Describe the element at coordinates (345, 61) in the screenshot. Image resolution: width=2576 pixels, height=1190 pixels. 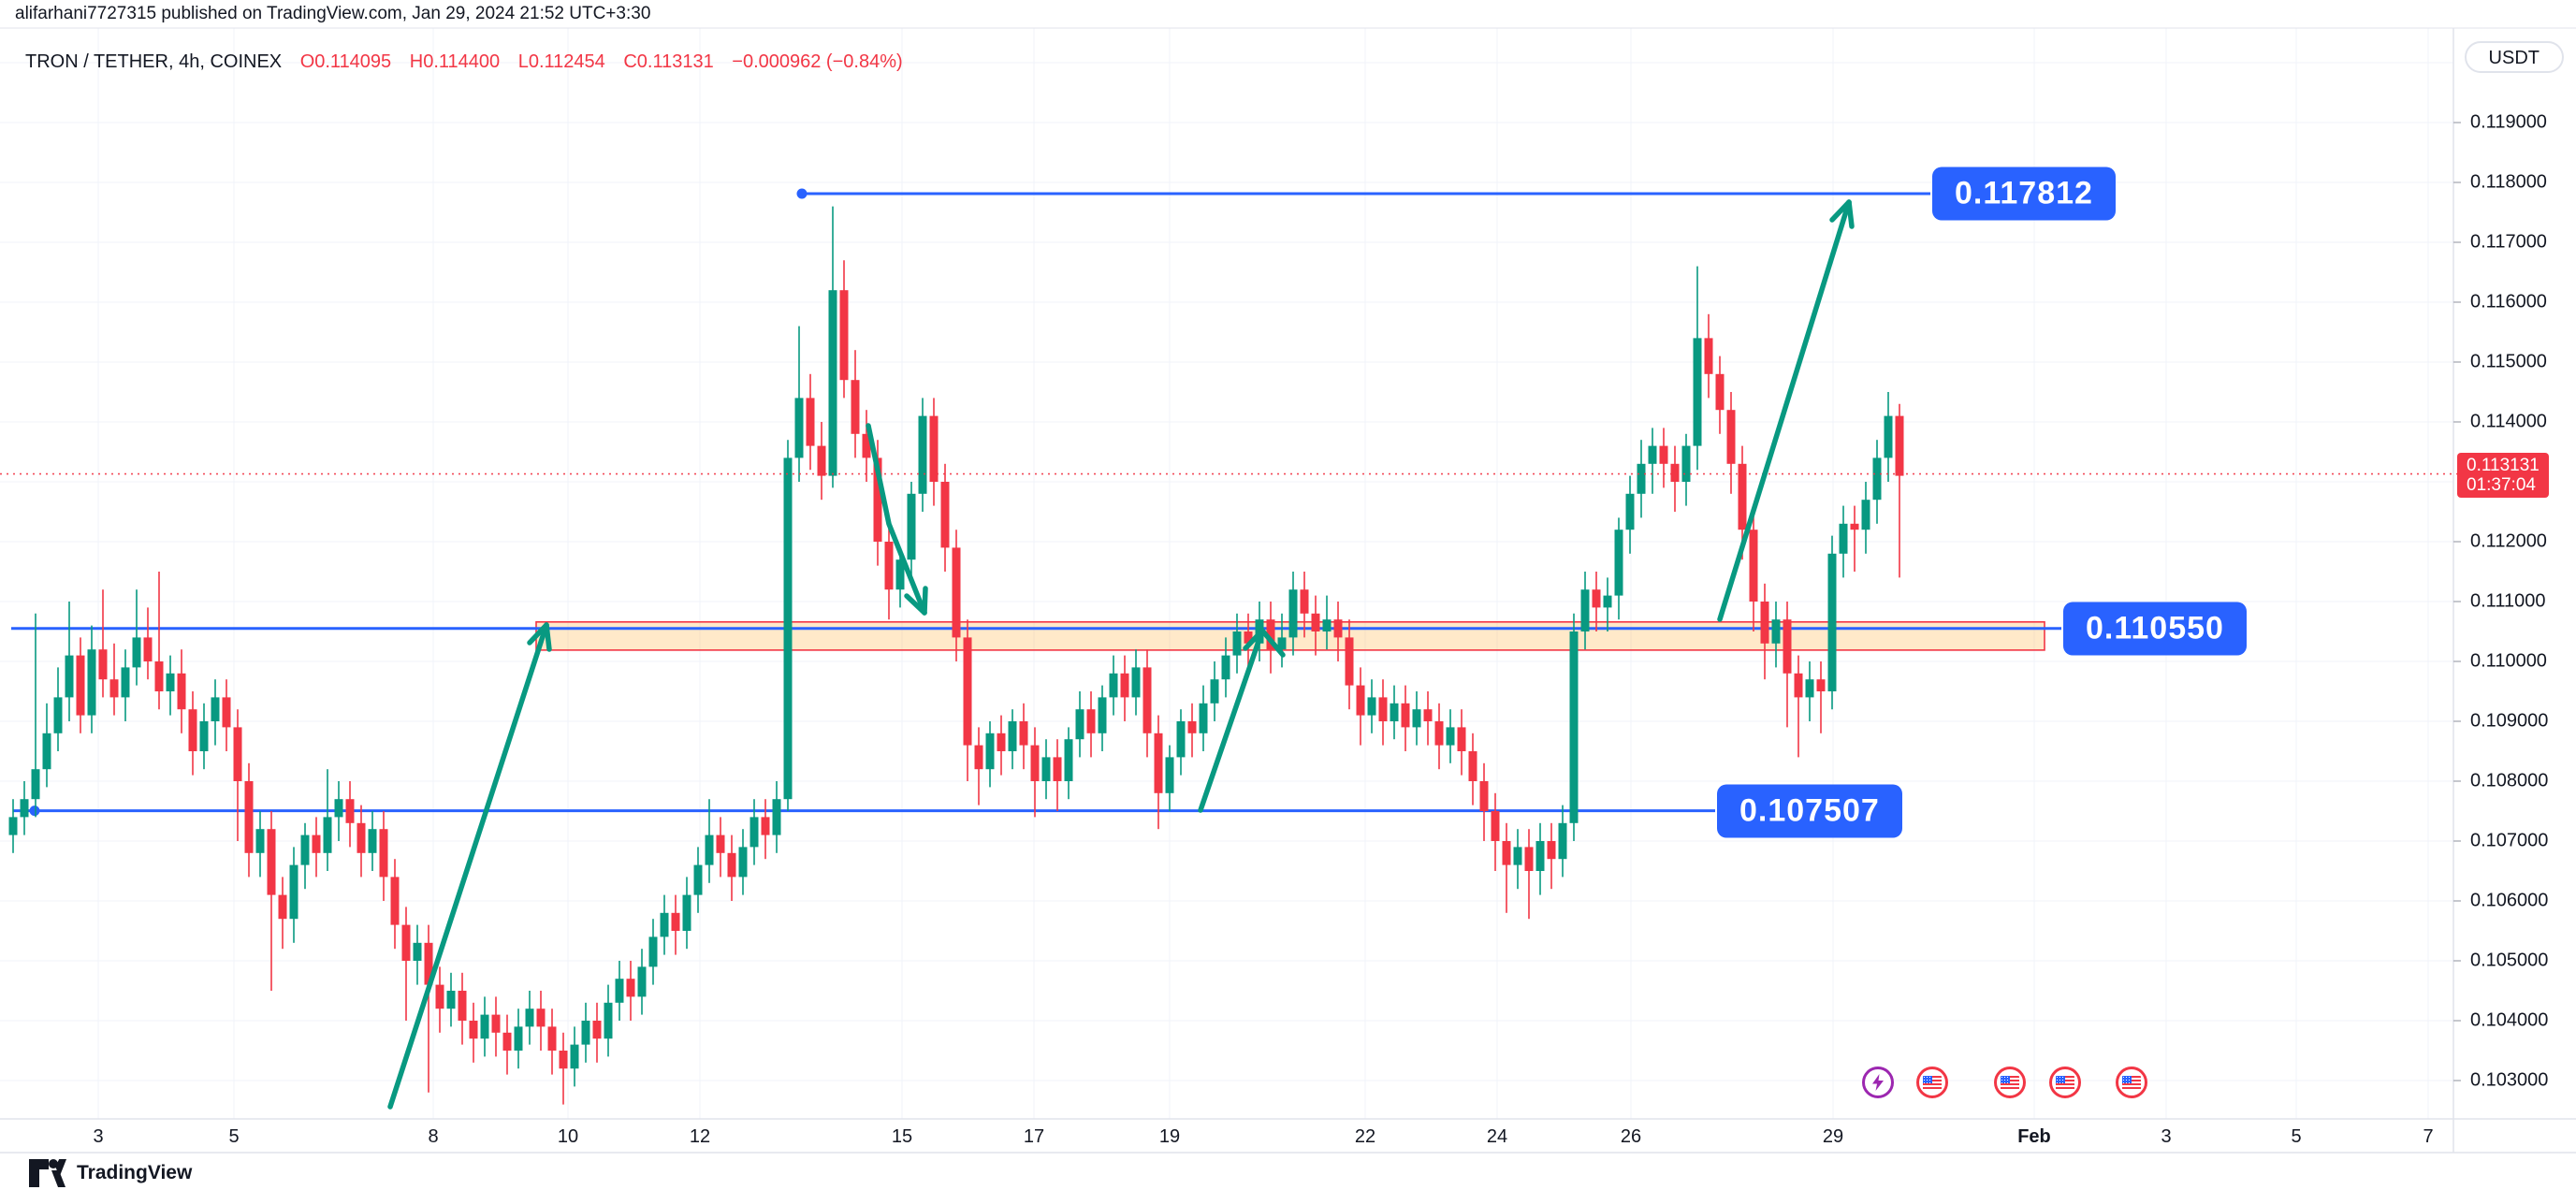
I see `ohlc-open: O0.114095` at that location.